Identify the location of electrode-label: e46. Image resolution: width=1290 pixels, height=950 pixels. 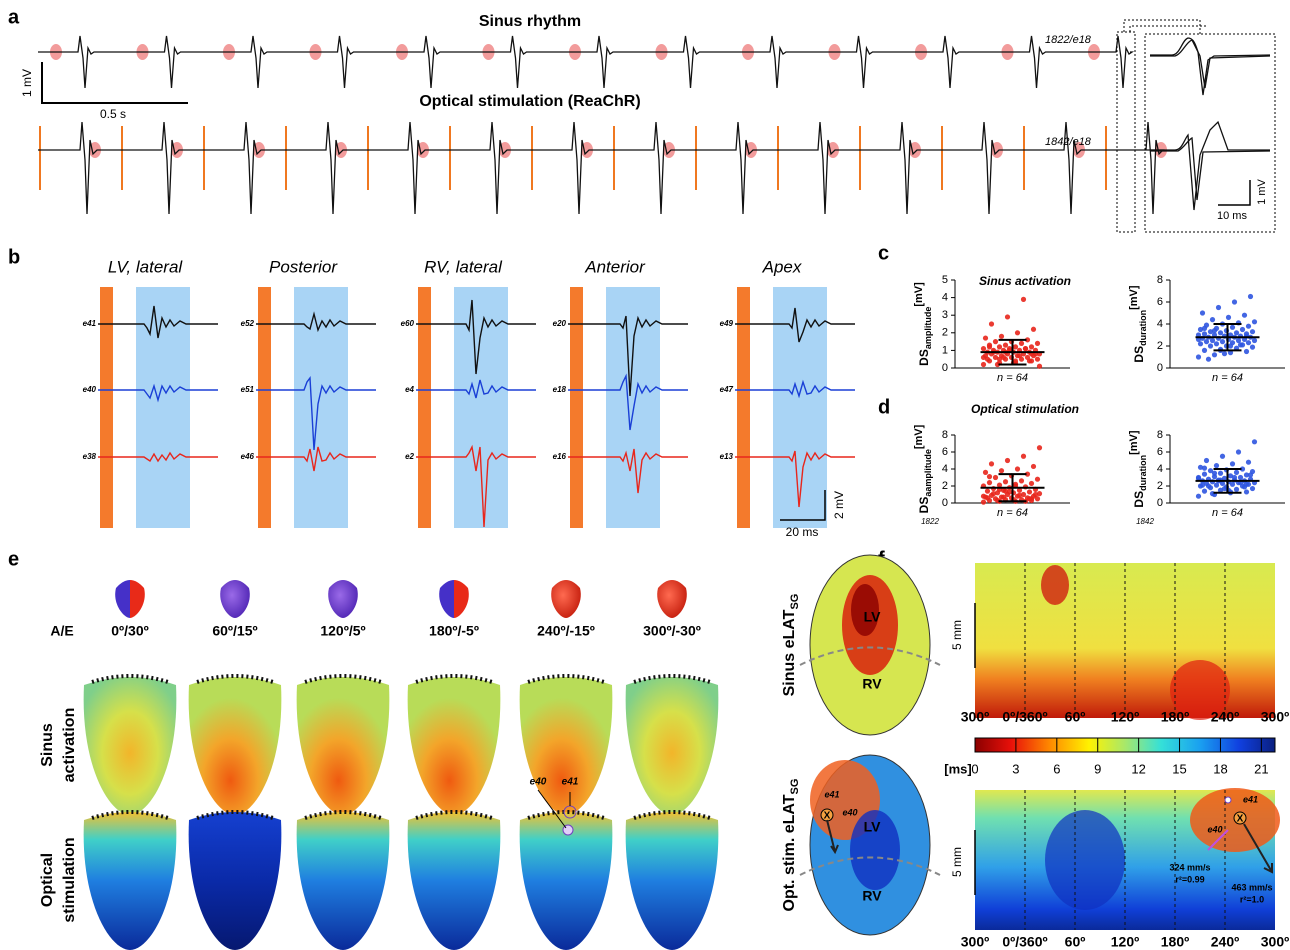
(248, 456).